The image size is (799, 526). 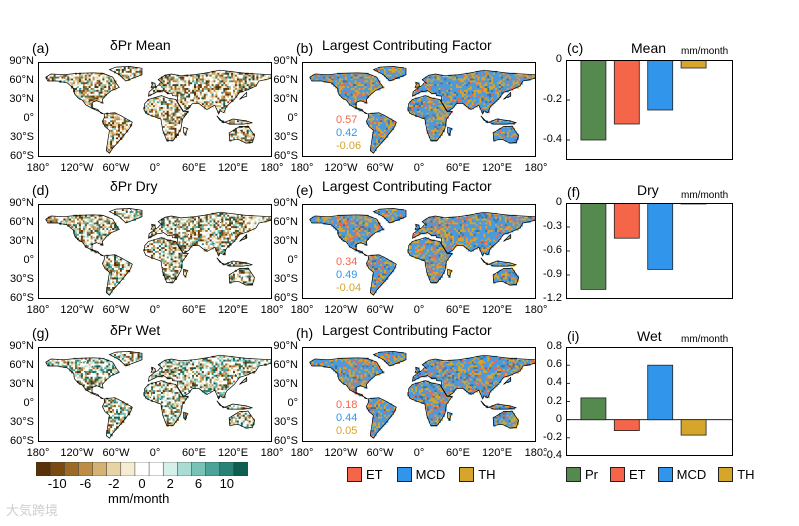 What do you see at coordinates (41, 190) in the screenshot?
I see `panel-label-d: (d)` at bounding box center [41, 190].